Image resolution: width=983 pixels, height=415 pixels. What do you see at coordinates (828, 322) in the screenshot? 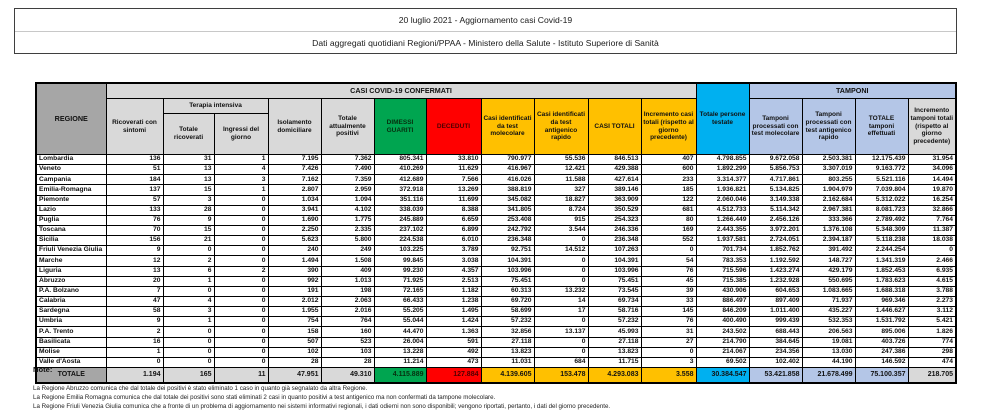
I see `value-cell: 532.353` at bounding box center [828, 322].